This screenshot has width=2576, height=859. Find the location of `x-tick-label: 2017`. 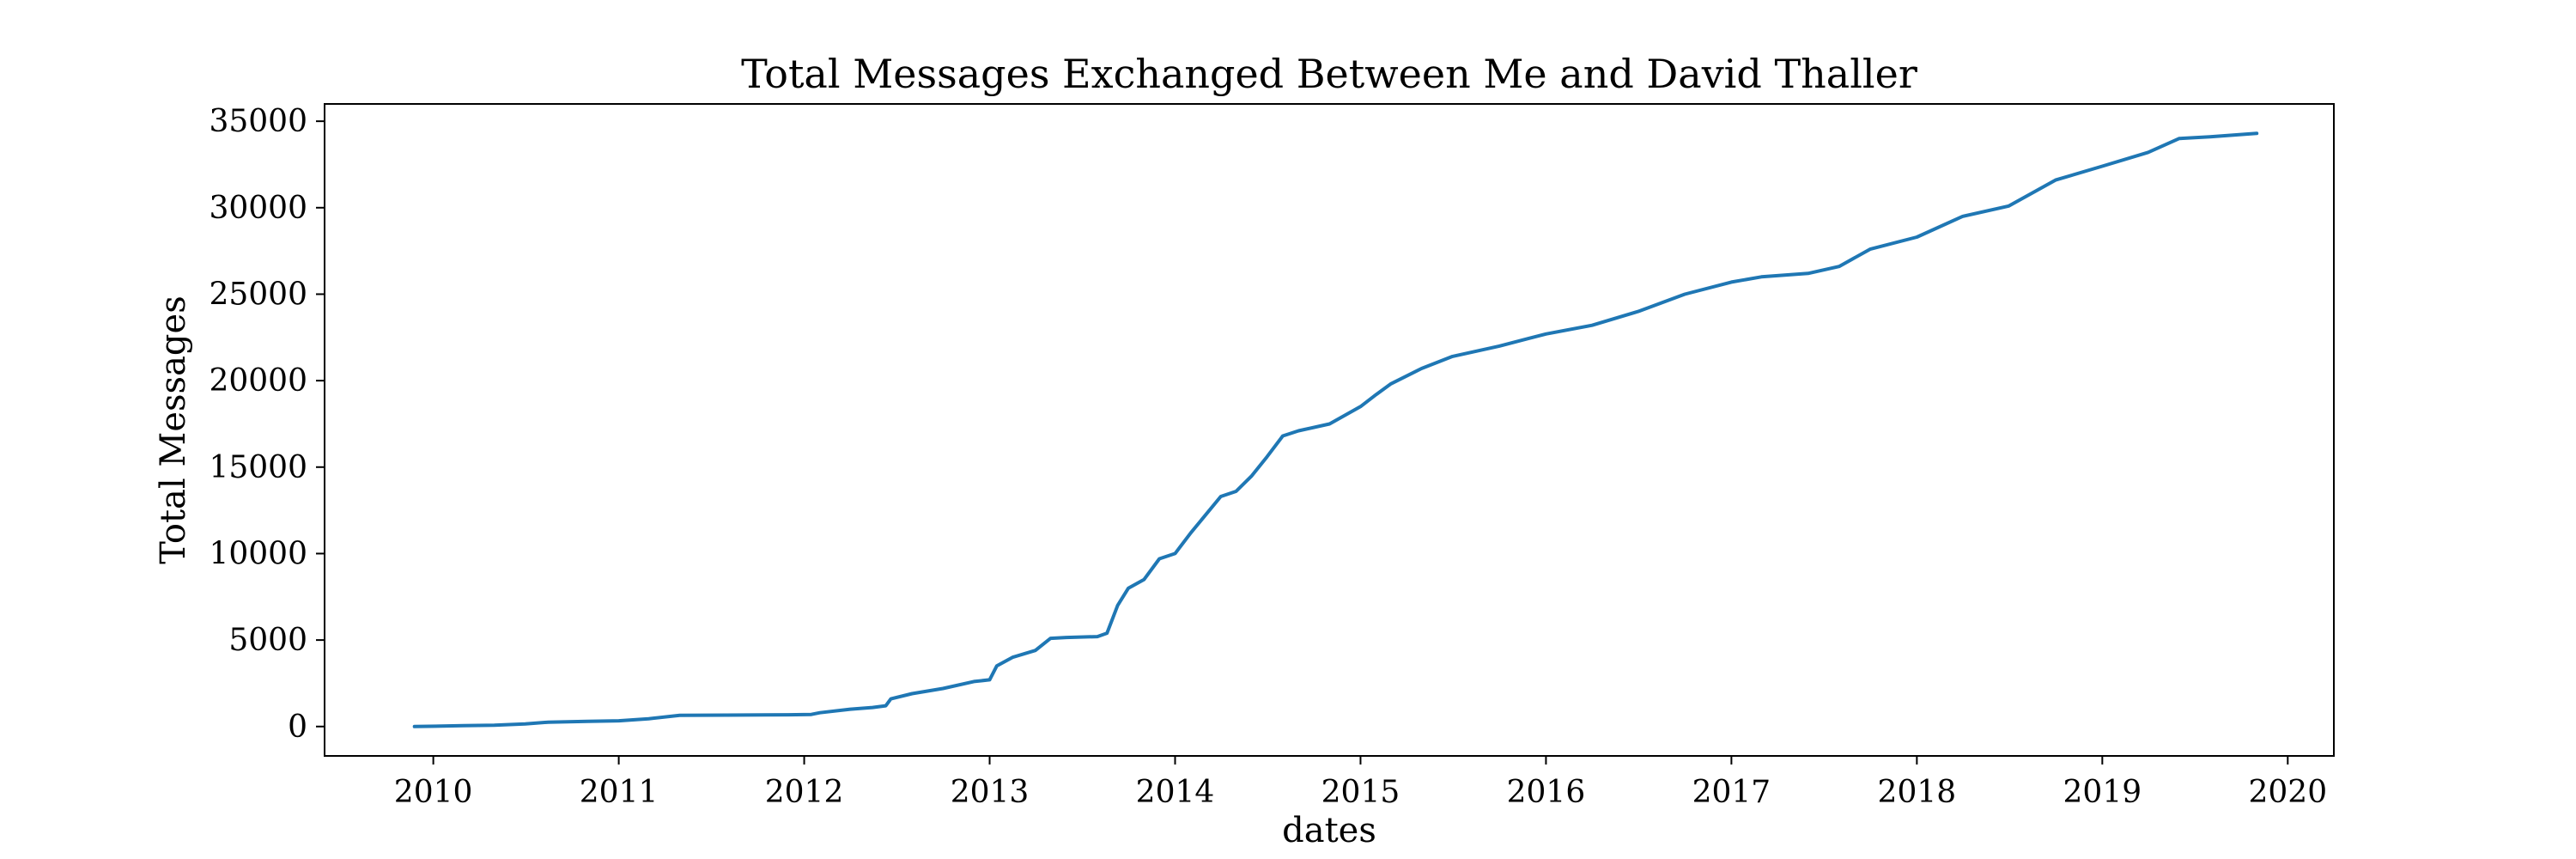

x-tick-label: 2017 is located at coordinates (1731, 793).